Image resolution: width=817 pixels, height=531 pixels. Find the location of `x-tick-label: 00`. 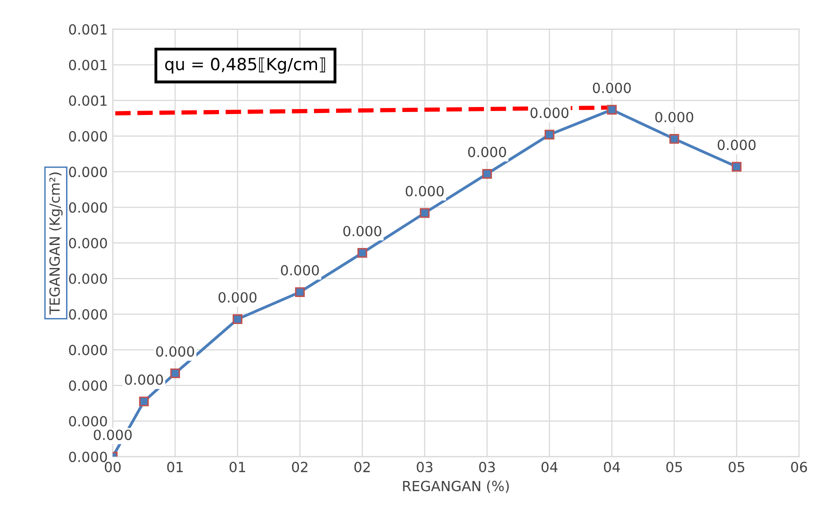

x-tick-label: 00 is located at coordinates (112, 467).